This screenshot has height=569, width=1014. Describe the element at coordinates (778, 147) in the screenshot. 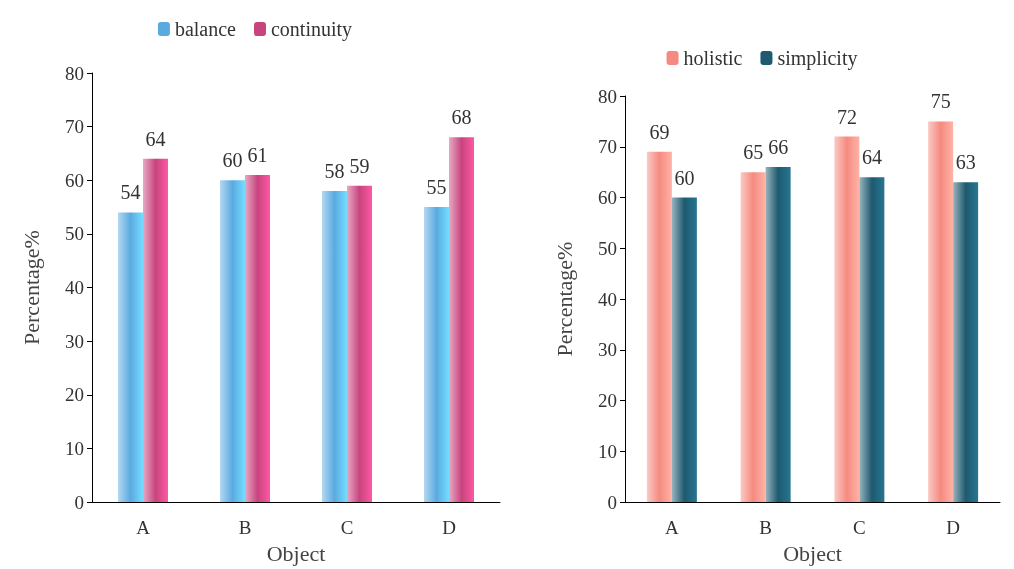

I see `data-label: 66` at that location.